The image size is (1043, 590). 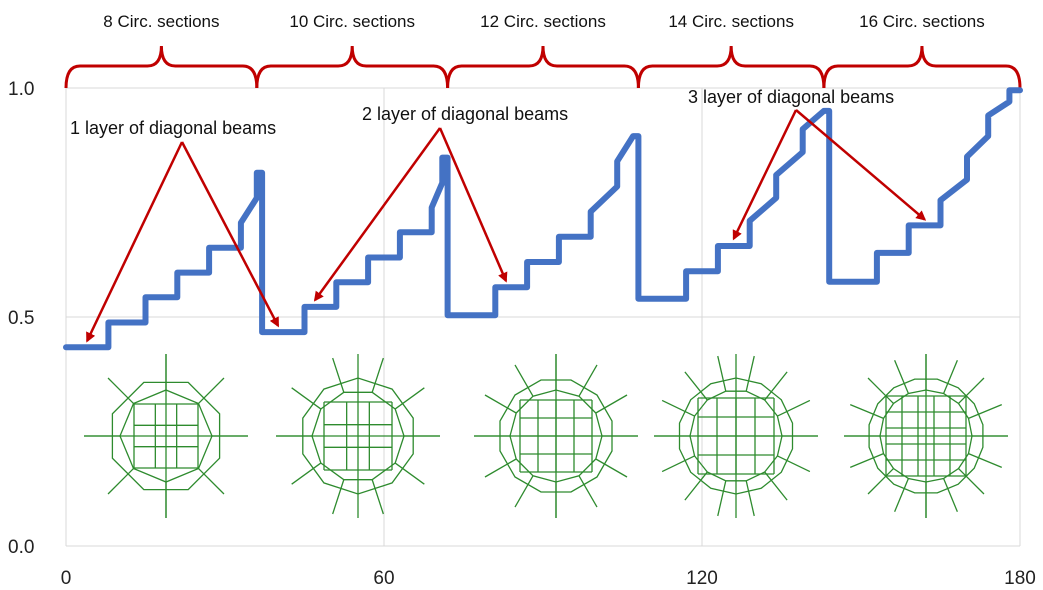 I want to click on section-braces, so click(x=543, y=67).